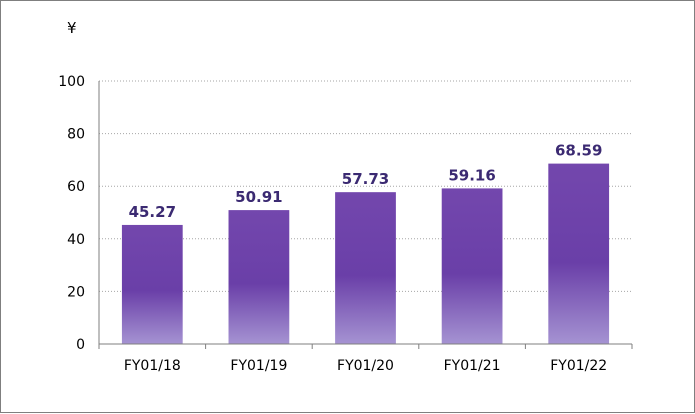  I want to click on y-axis-unit-label: ¥, so click(72, 28).